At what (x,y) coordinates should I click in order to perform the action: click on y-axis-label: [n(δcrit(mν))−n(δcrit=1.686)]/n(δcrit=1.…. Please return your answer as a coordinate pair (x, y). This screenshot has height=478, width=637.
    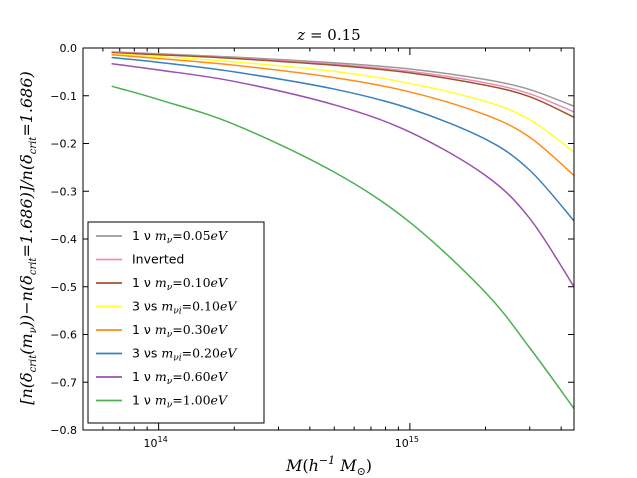
    Looking at the image, I should click on (28, 238).